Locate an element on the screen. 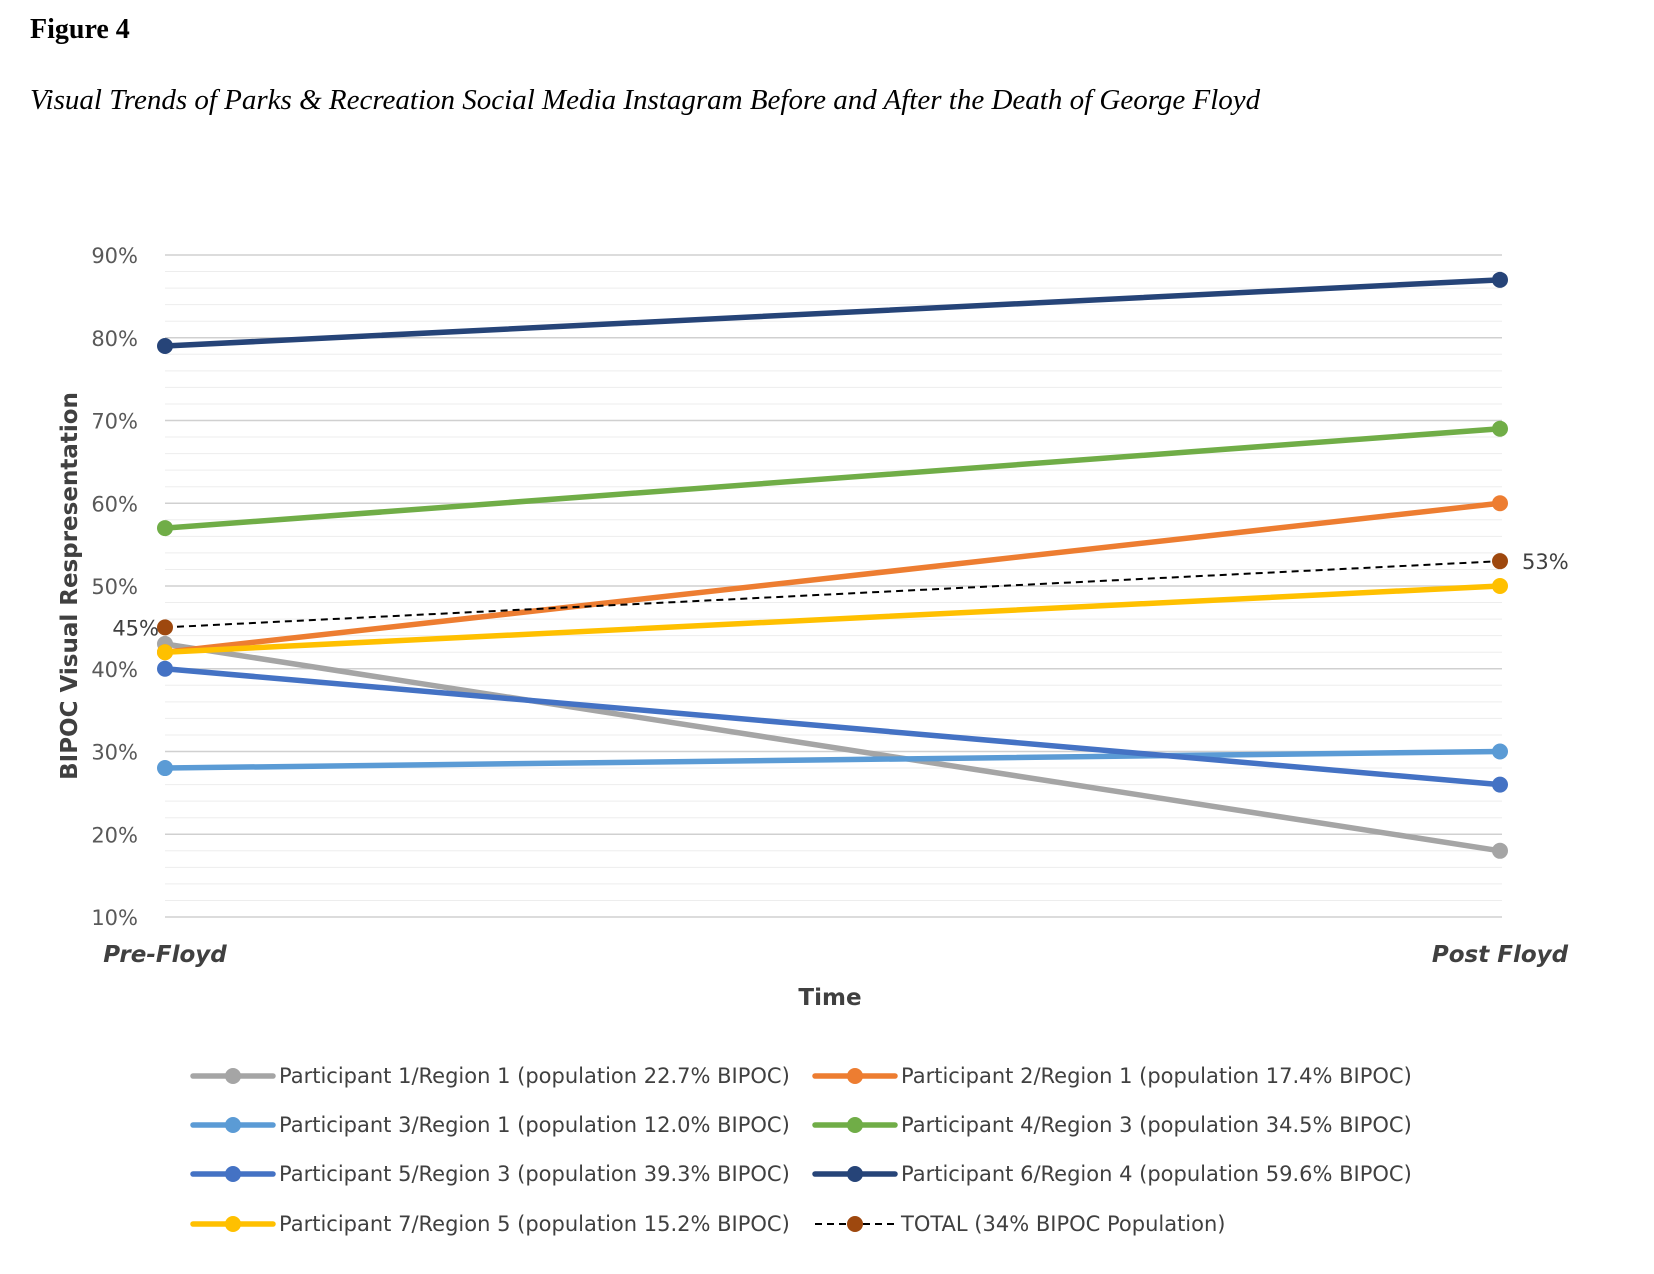  x-category-label: Post Floyd is located at coordinates (1500, 955).